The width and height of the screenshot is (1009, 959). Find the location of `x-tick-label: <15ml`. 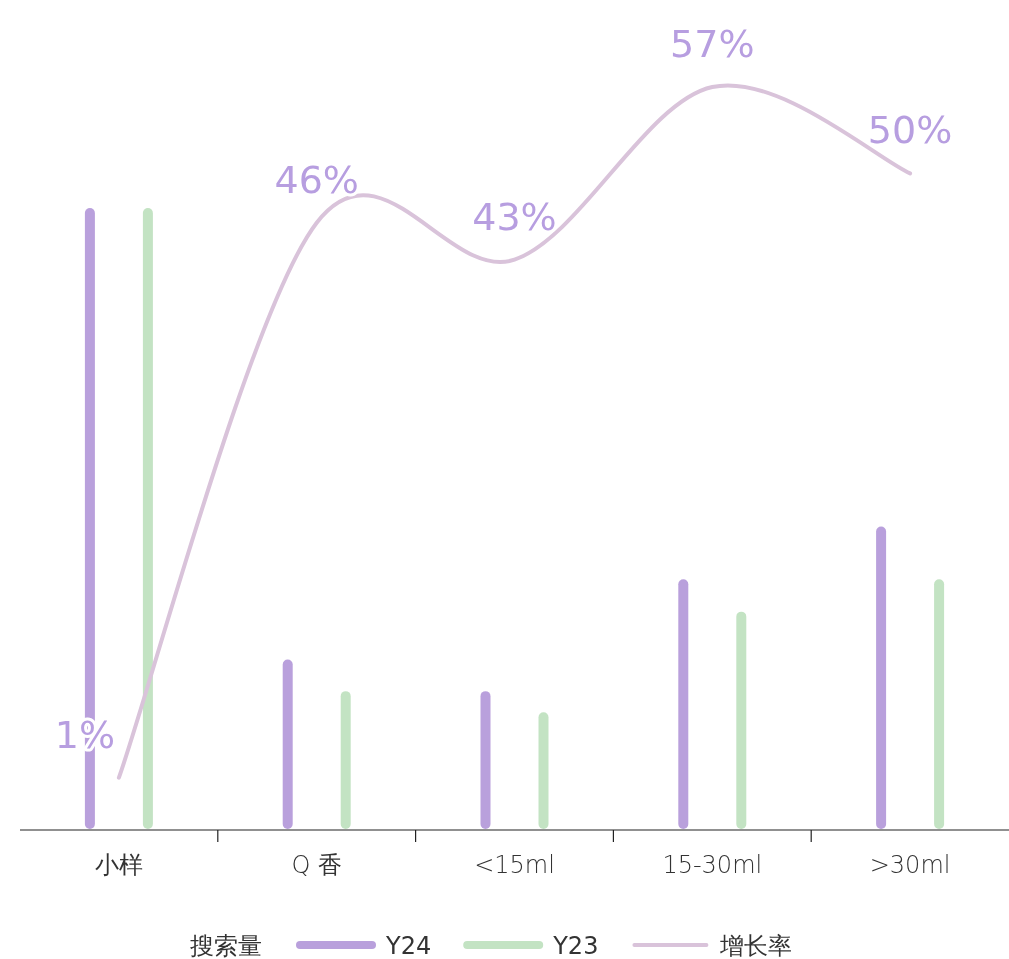

x-tick-label: <15ml is located at coordinates (514, 865).